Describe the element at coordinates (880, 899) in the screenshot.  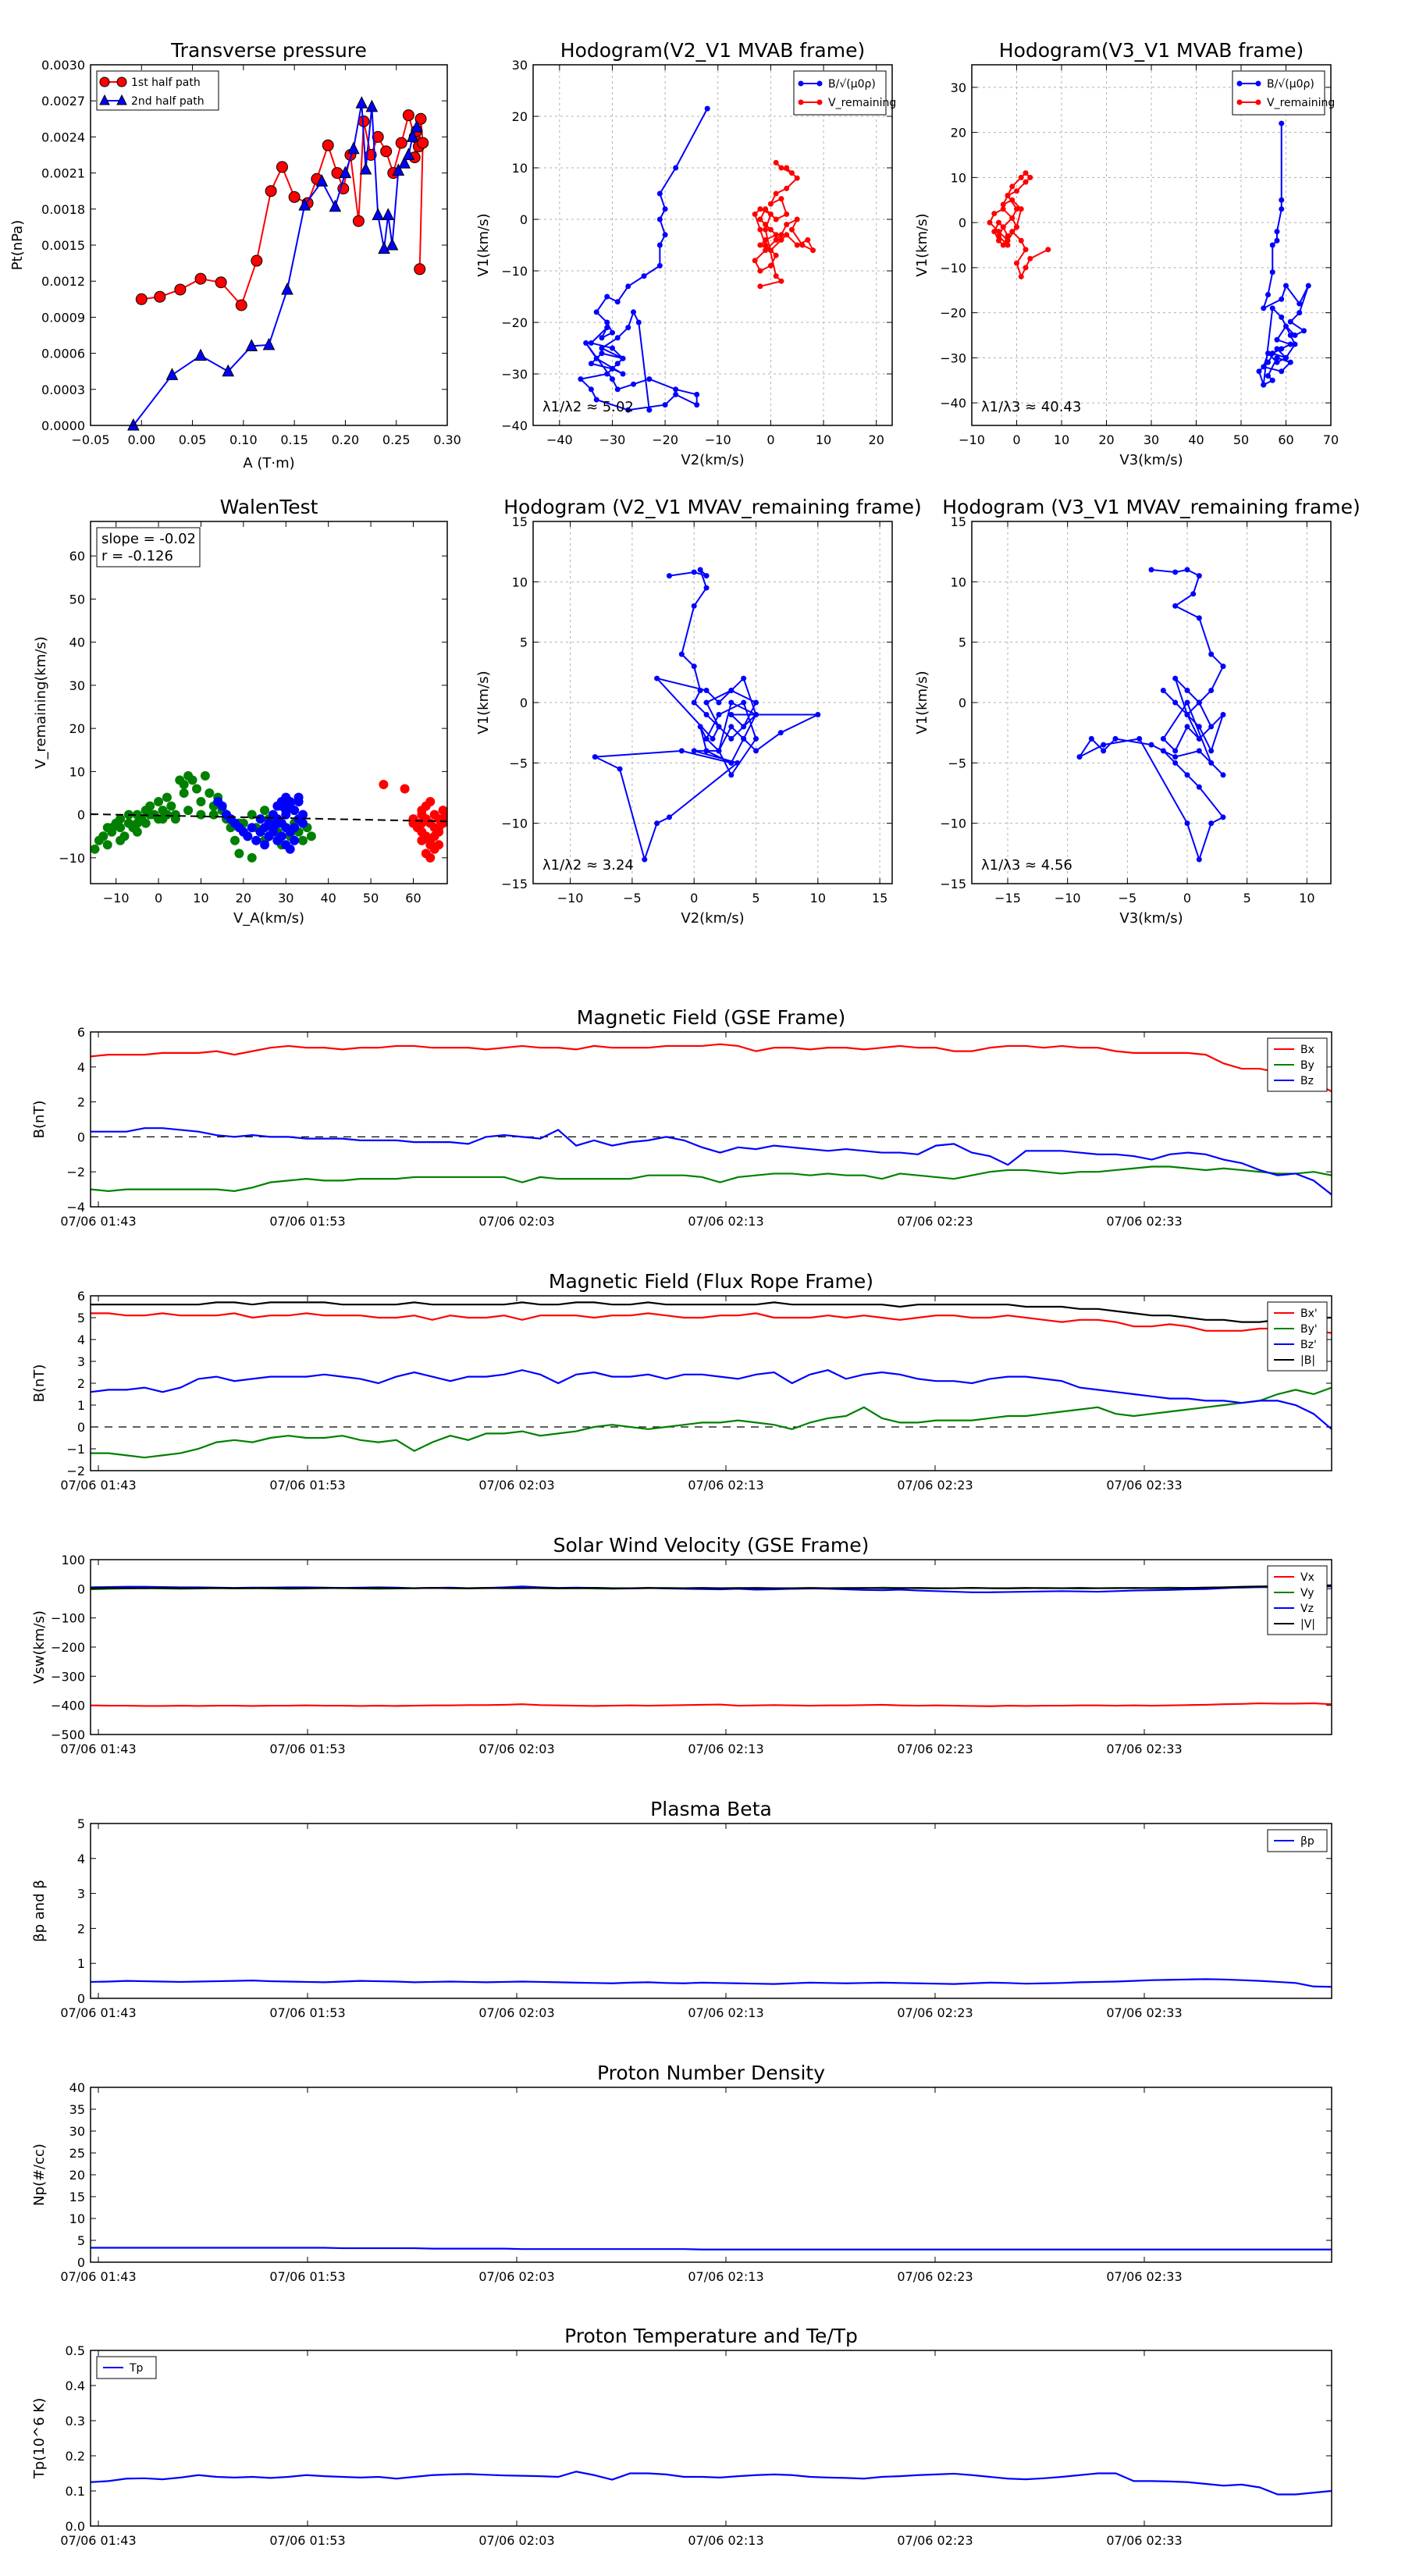
I see `x-tick-label: 15` at that location.